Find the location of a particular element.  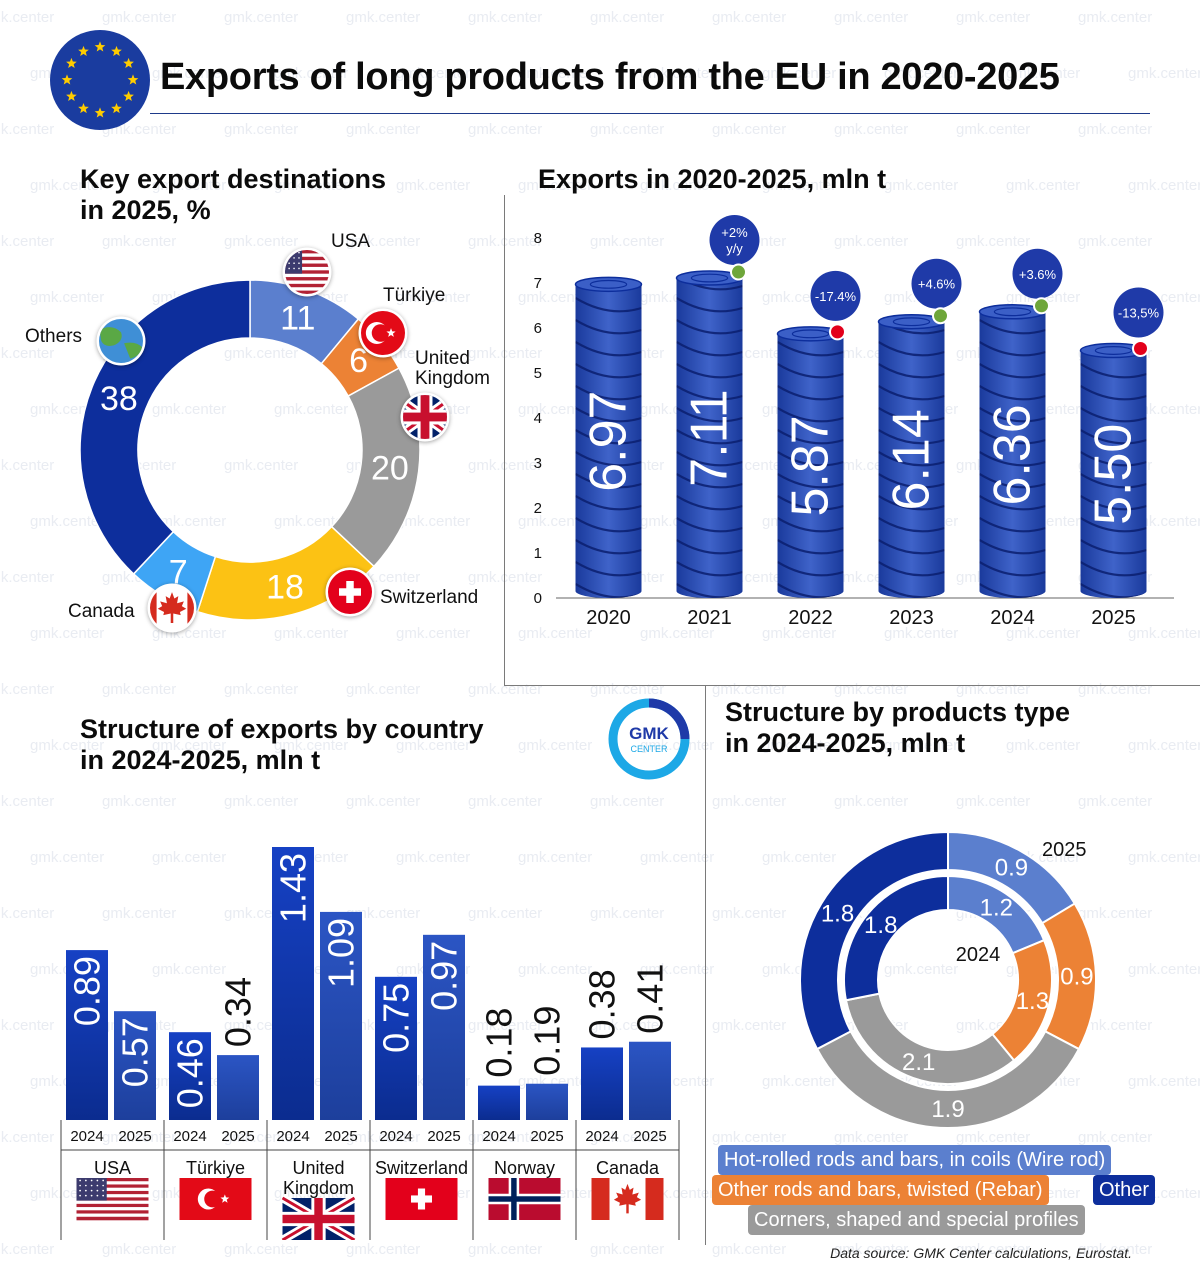

donut-title-line-2: in 2025, % is located at coordinates (145, 210).